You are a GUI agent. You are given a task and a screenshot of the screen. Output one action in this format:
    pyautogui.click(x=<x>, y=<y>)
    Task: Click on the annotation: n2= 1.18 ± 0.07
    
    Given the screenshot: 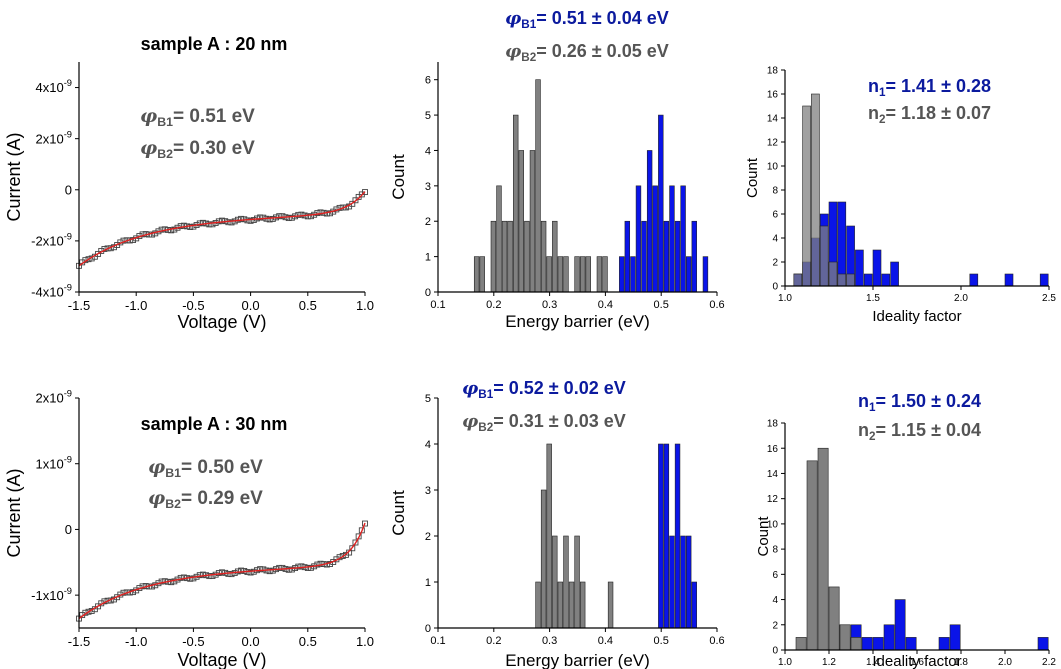 What is the action you would take?
    pyautogui.click(x=929, y=114)
    